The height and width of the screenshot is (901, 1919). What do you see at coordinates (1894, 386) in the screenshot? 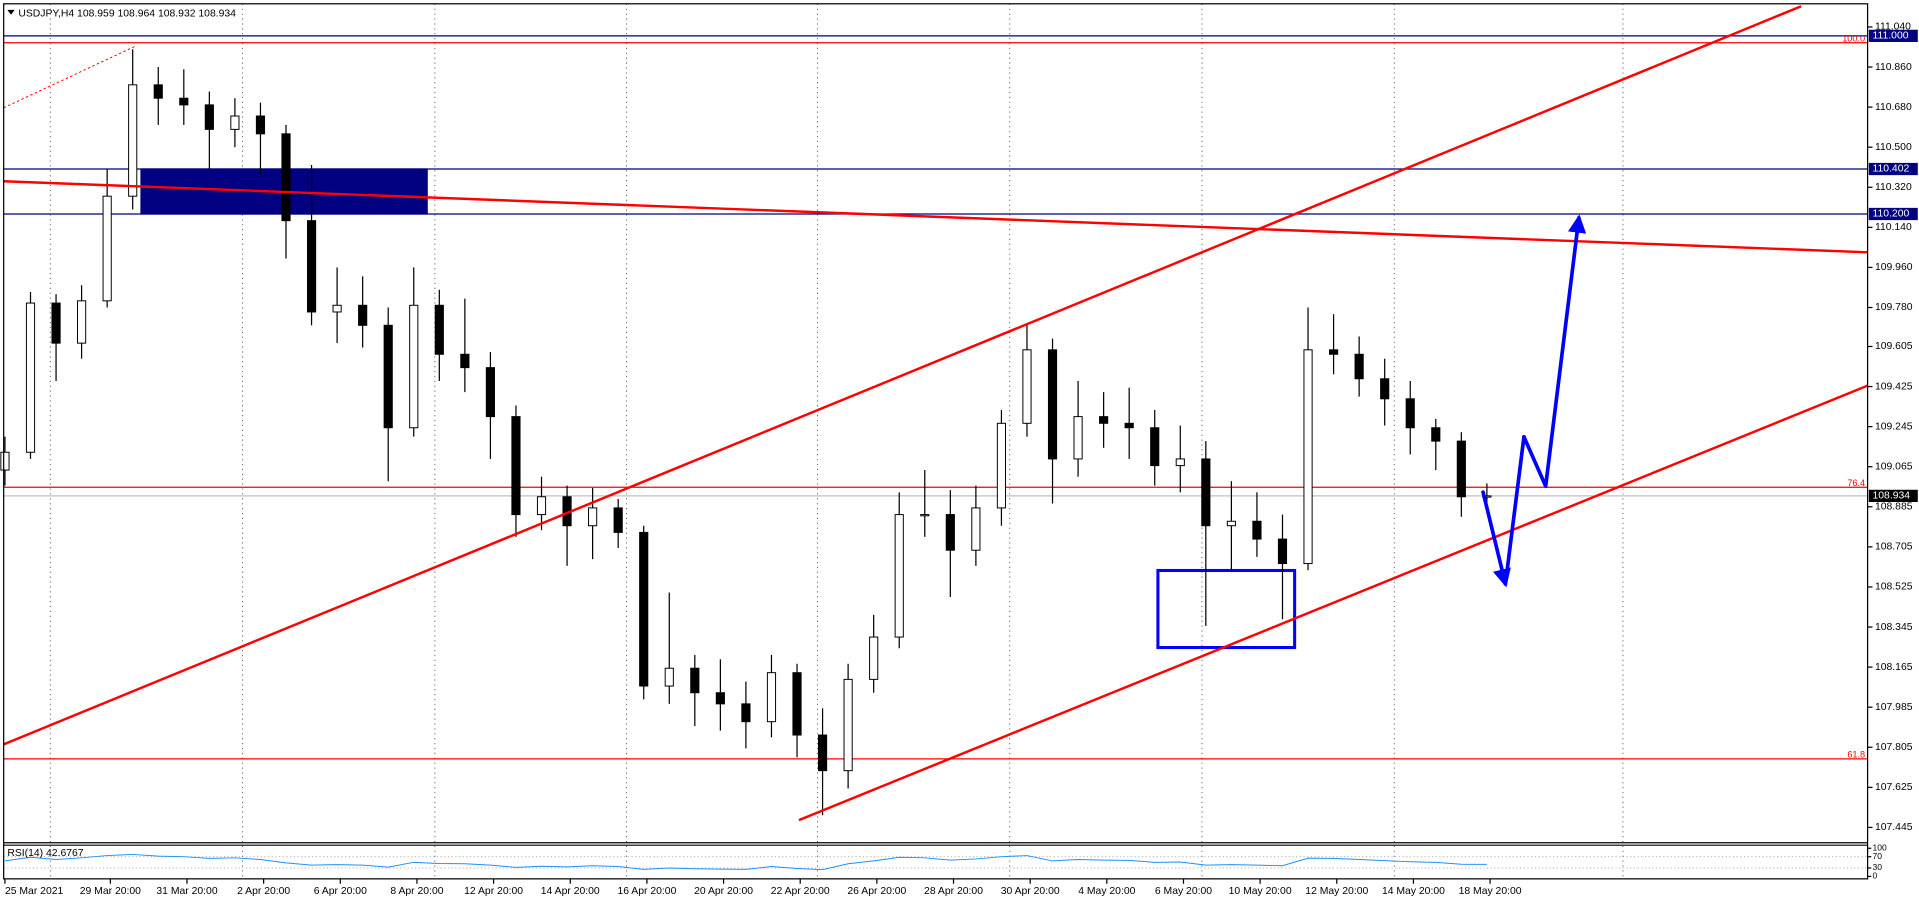
I see `y-tick-label: 109.425` at bounding box center [1894, 386].